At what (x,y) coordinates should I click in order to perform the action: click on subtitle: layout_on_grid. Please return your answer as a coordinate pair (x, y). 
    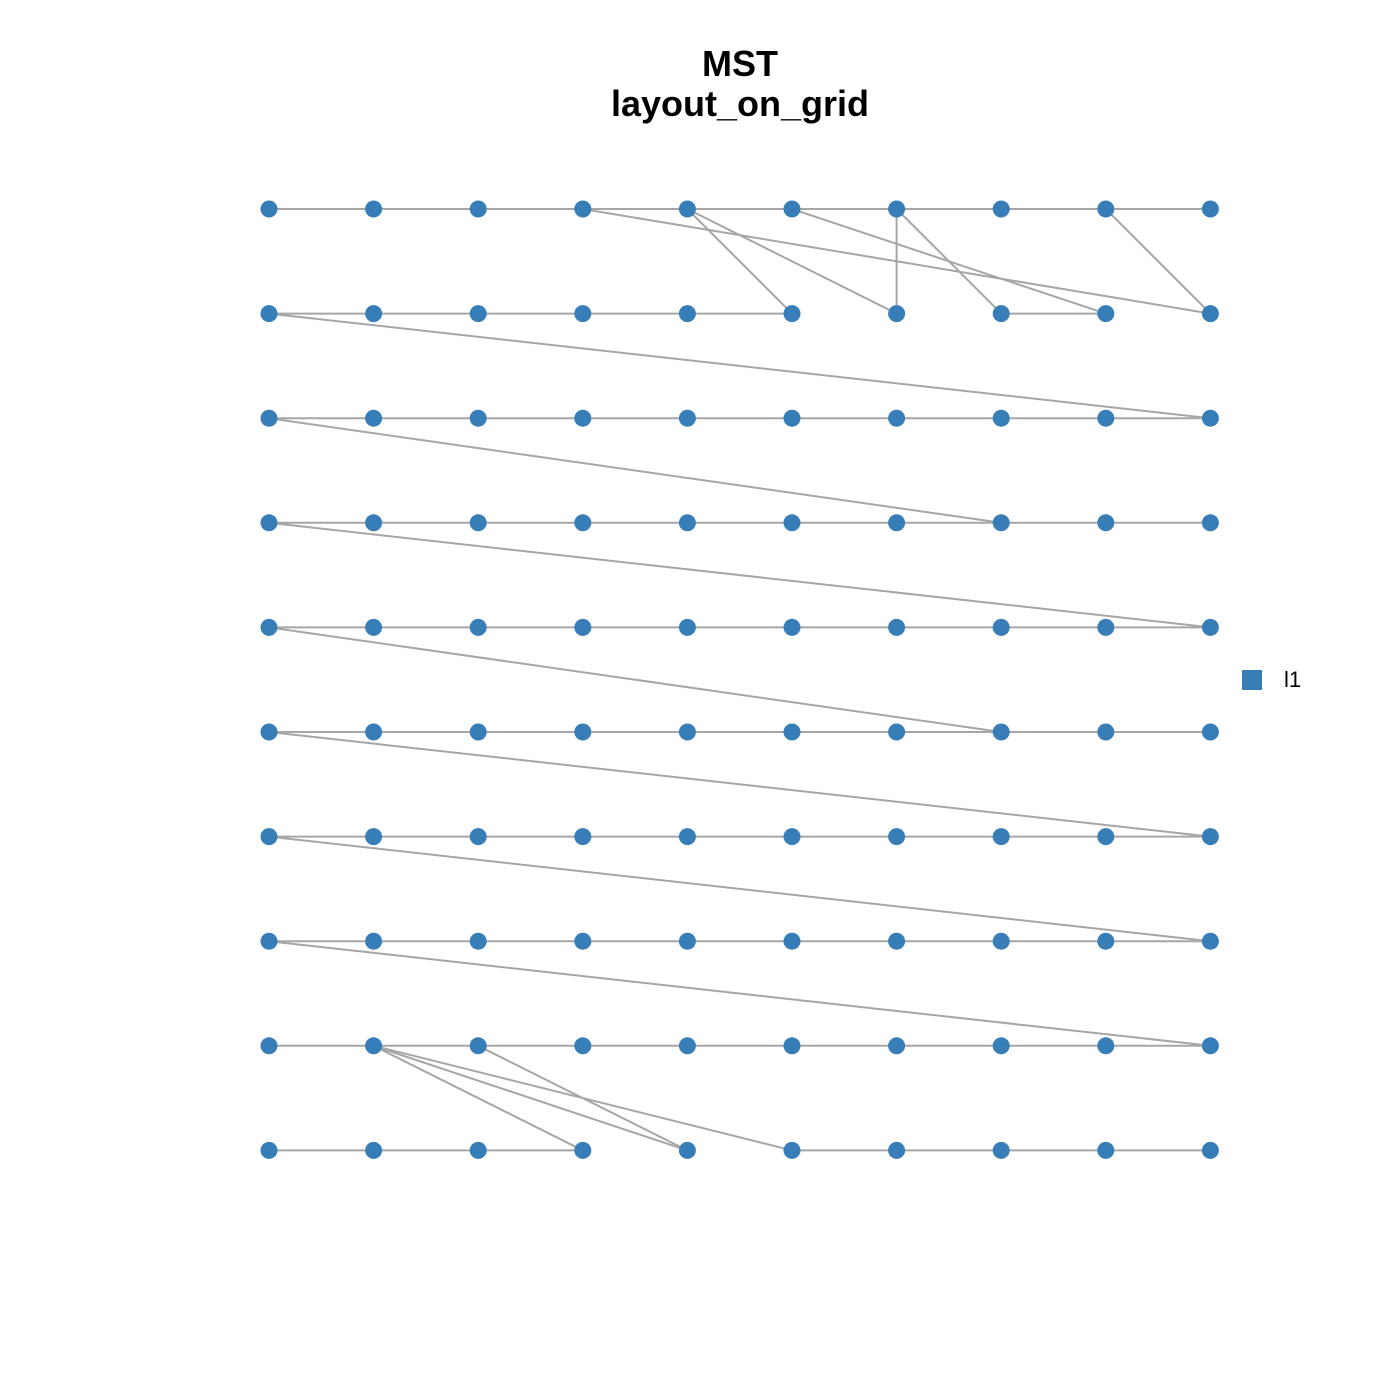
    Looking at the image, I should click on (740, 103).